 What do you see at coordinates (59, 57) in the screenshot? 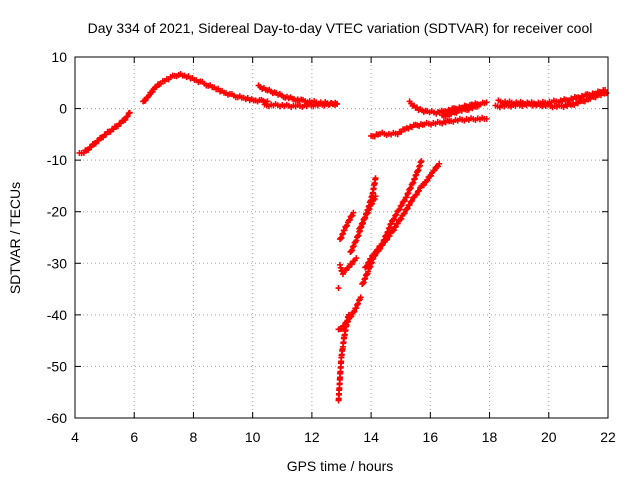
I see `y-tick-label: 10` at bounding box center [59, 57].